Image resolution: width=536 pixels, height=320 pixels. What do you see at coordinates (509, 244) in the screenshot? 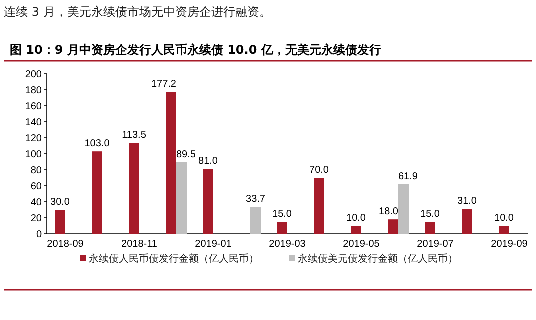
I see `x-tick-label: 2019-09` at bounding box center [509, 244].